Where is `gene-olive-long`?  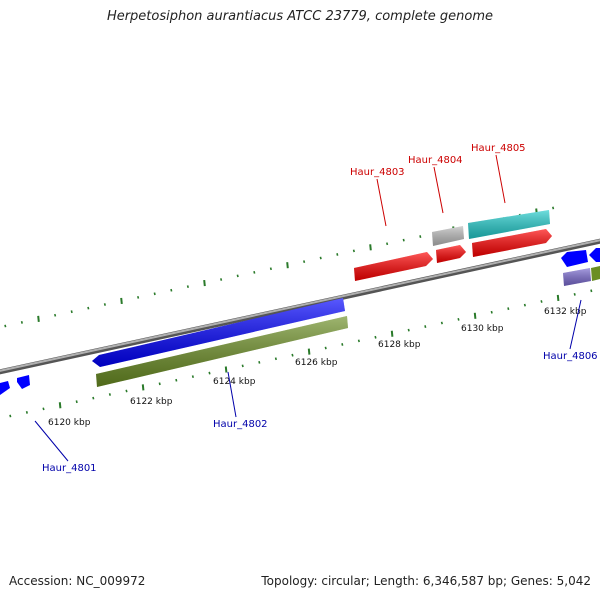
gene-olive-long is located at coordinates (222, 351).